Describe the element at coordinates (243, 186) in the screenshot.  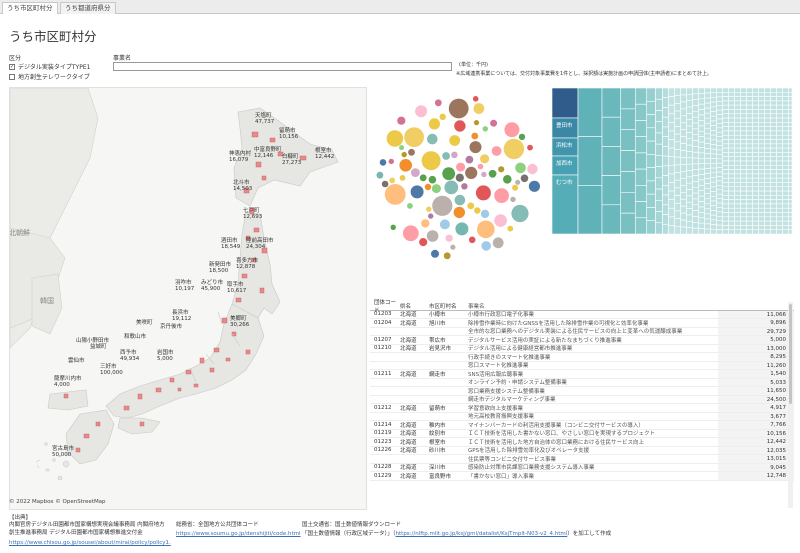
I see `map-label: 北斗市 14,503` at that location.